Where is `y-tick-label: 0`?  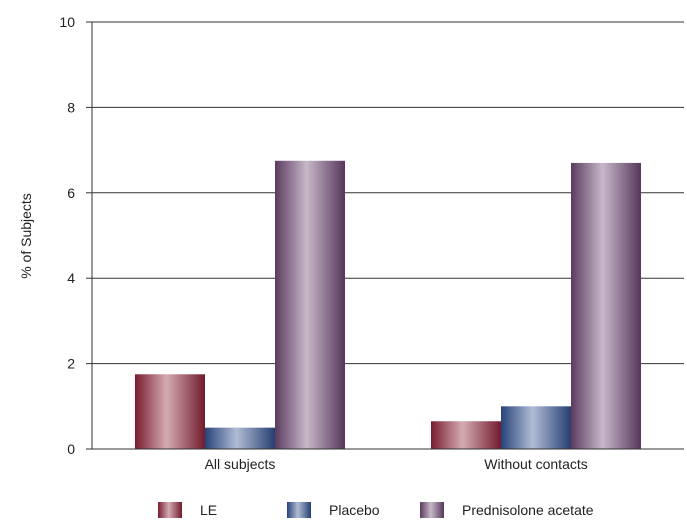
y-tick-label: 0 is located at coordinates (71, 449).